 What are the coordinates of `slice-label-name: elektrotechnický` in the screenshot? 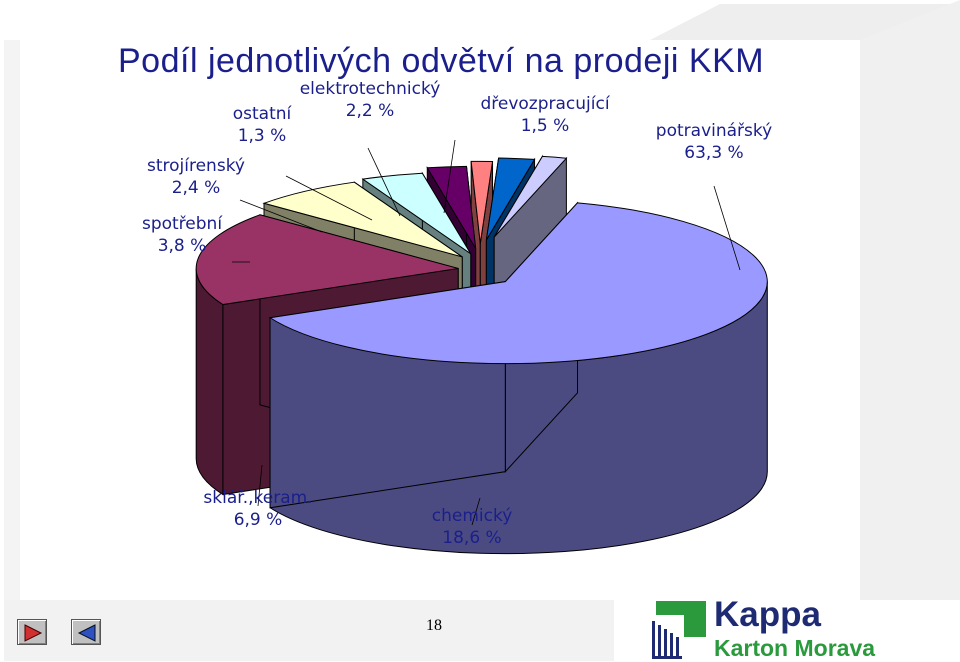 It's located at (370, 89).